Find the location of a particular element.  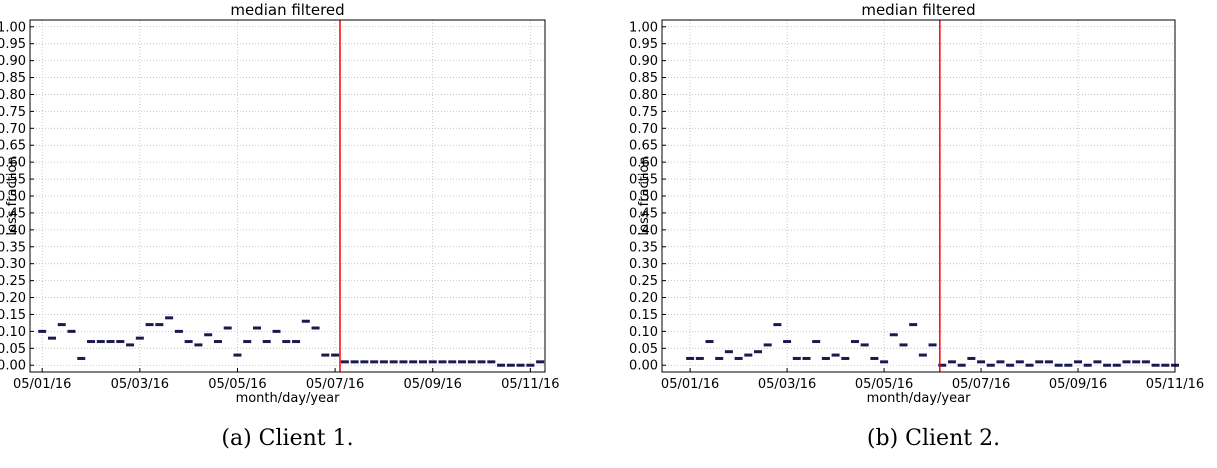

caption: (b) Client 2. is located at coordinates (933, 438).